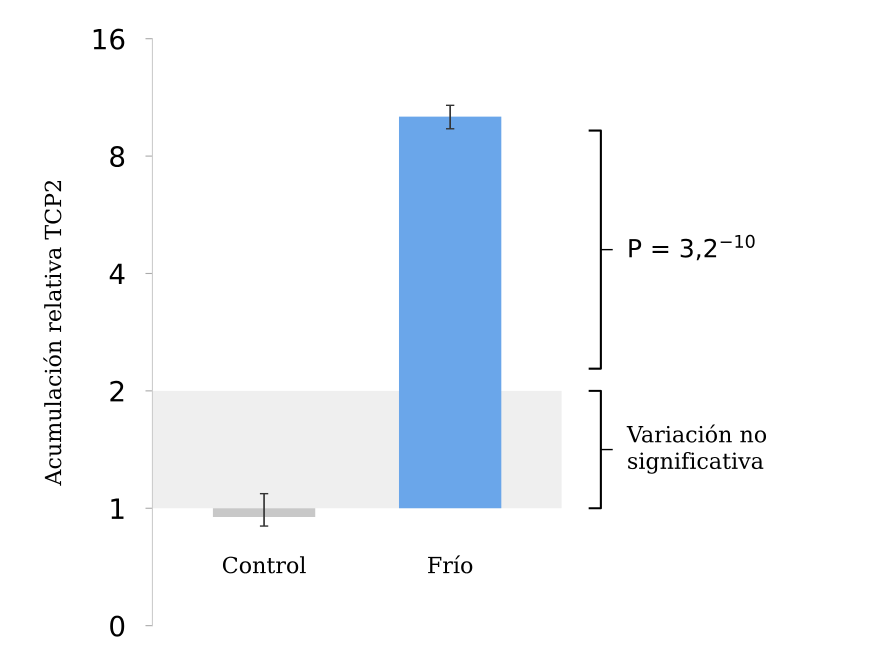 This screenshot has width=871, height=645. What do you see at coordinates (692, 247) in the screenshot?
I see `text: P = 3,2$^{−10}$` at bounding box center [692, 247].